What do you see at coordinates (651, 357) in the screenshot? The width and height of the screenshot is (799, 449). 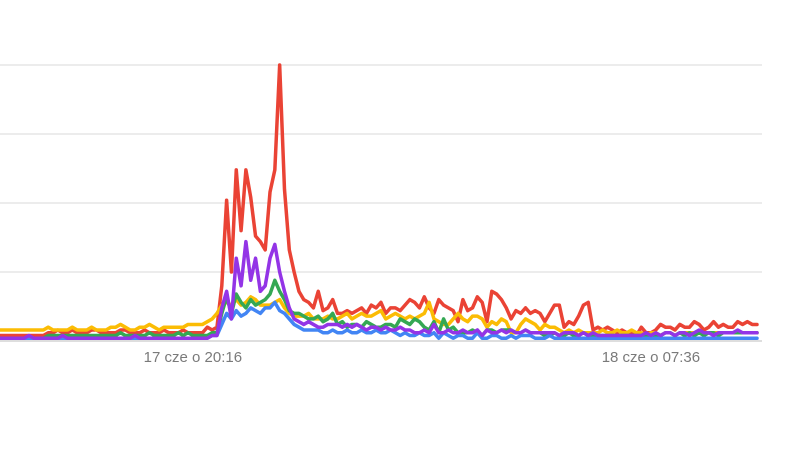 I see `x-tick-label-2: 18 cze o 07:36` at bounding box center [651, 357].